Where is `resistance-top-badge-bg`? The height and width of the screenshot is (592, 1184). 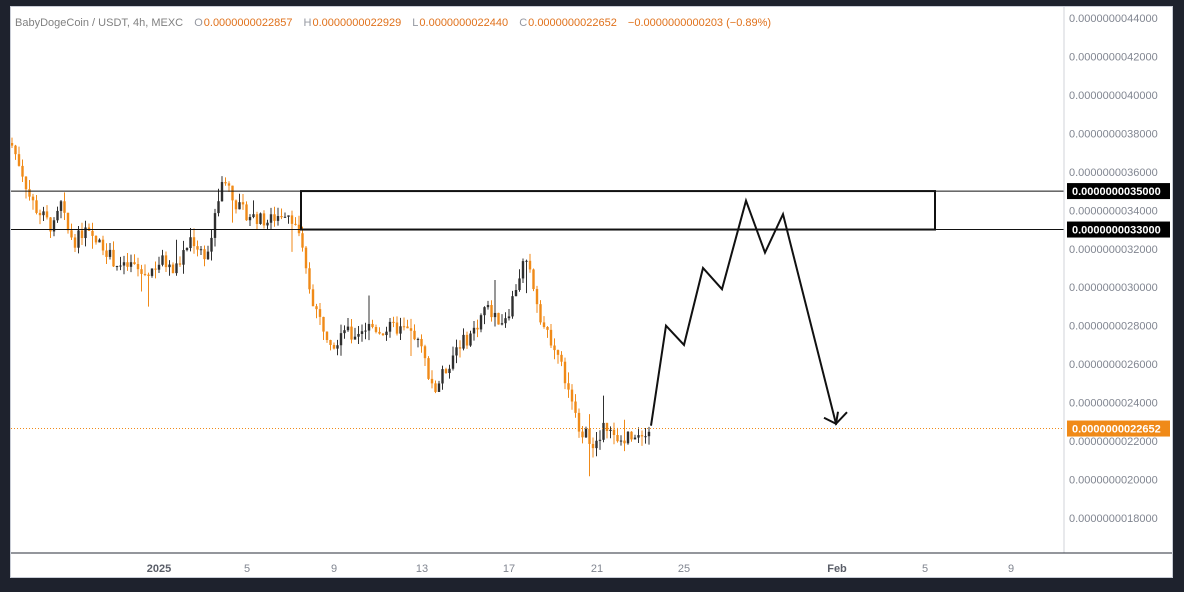
resistance-top-badge-bg is located at coordinates (1118, 191).